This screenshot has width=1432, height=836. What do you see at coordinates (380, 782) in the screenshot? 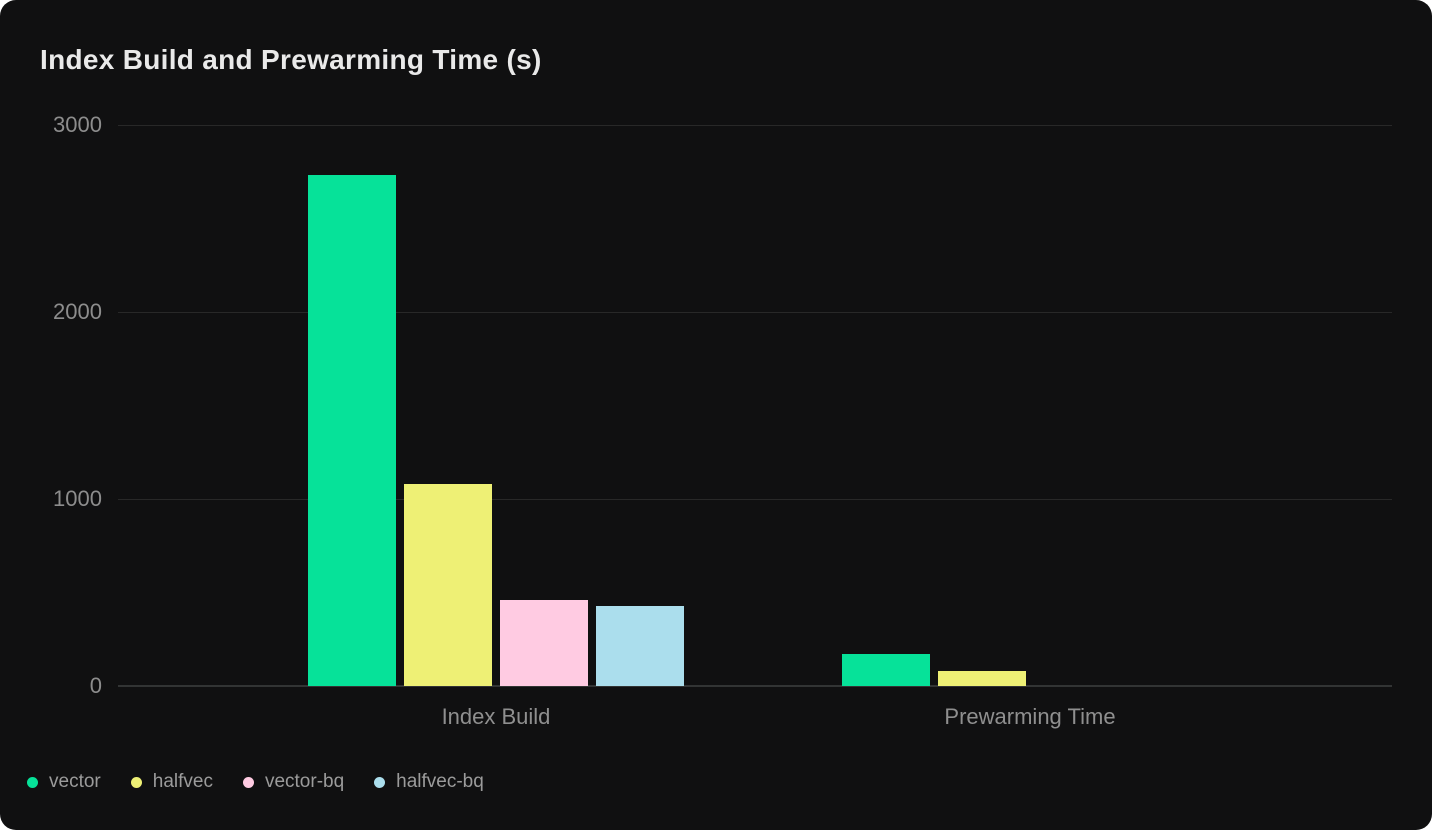
I see `legend-dot-halfvec-bq` at bounding box center [380, 782].